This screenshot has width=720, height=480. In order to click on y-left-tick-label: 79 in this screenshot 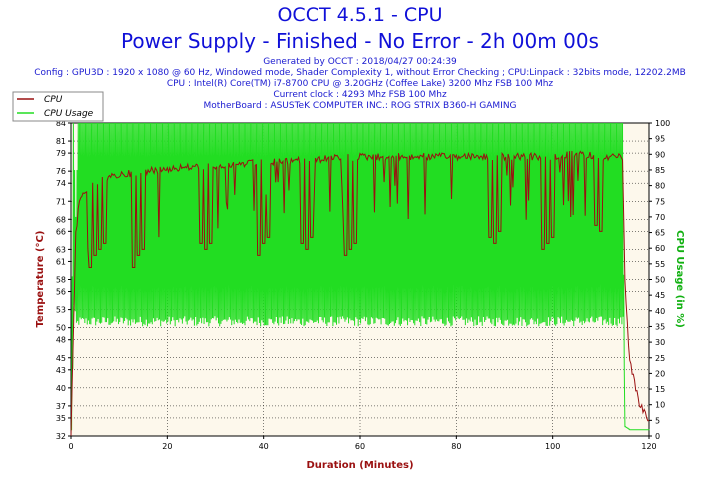, I will do `click(61, 153)`.